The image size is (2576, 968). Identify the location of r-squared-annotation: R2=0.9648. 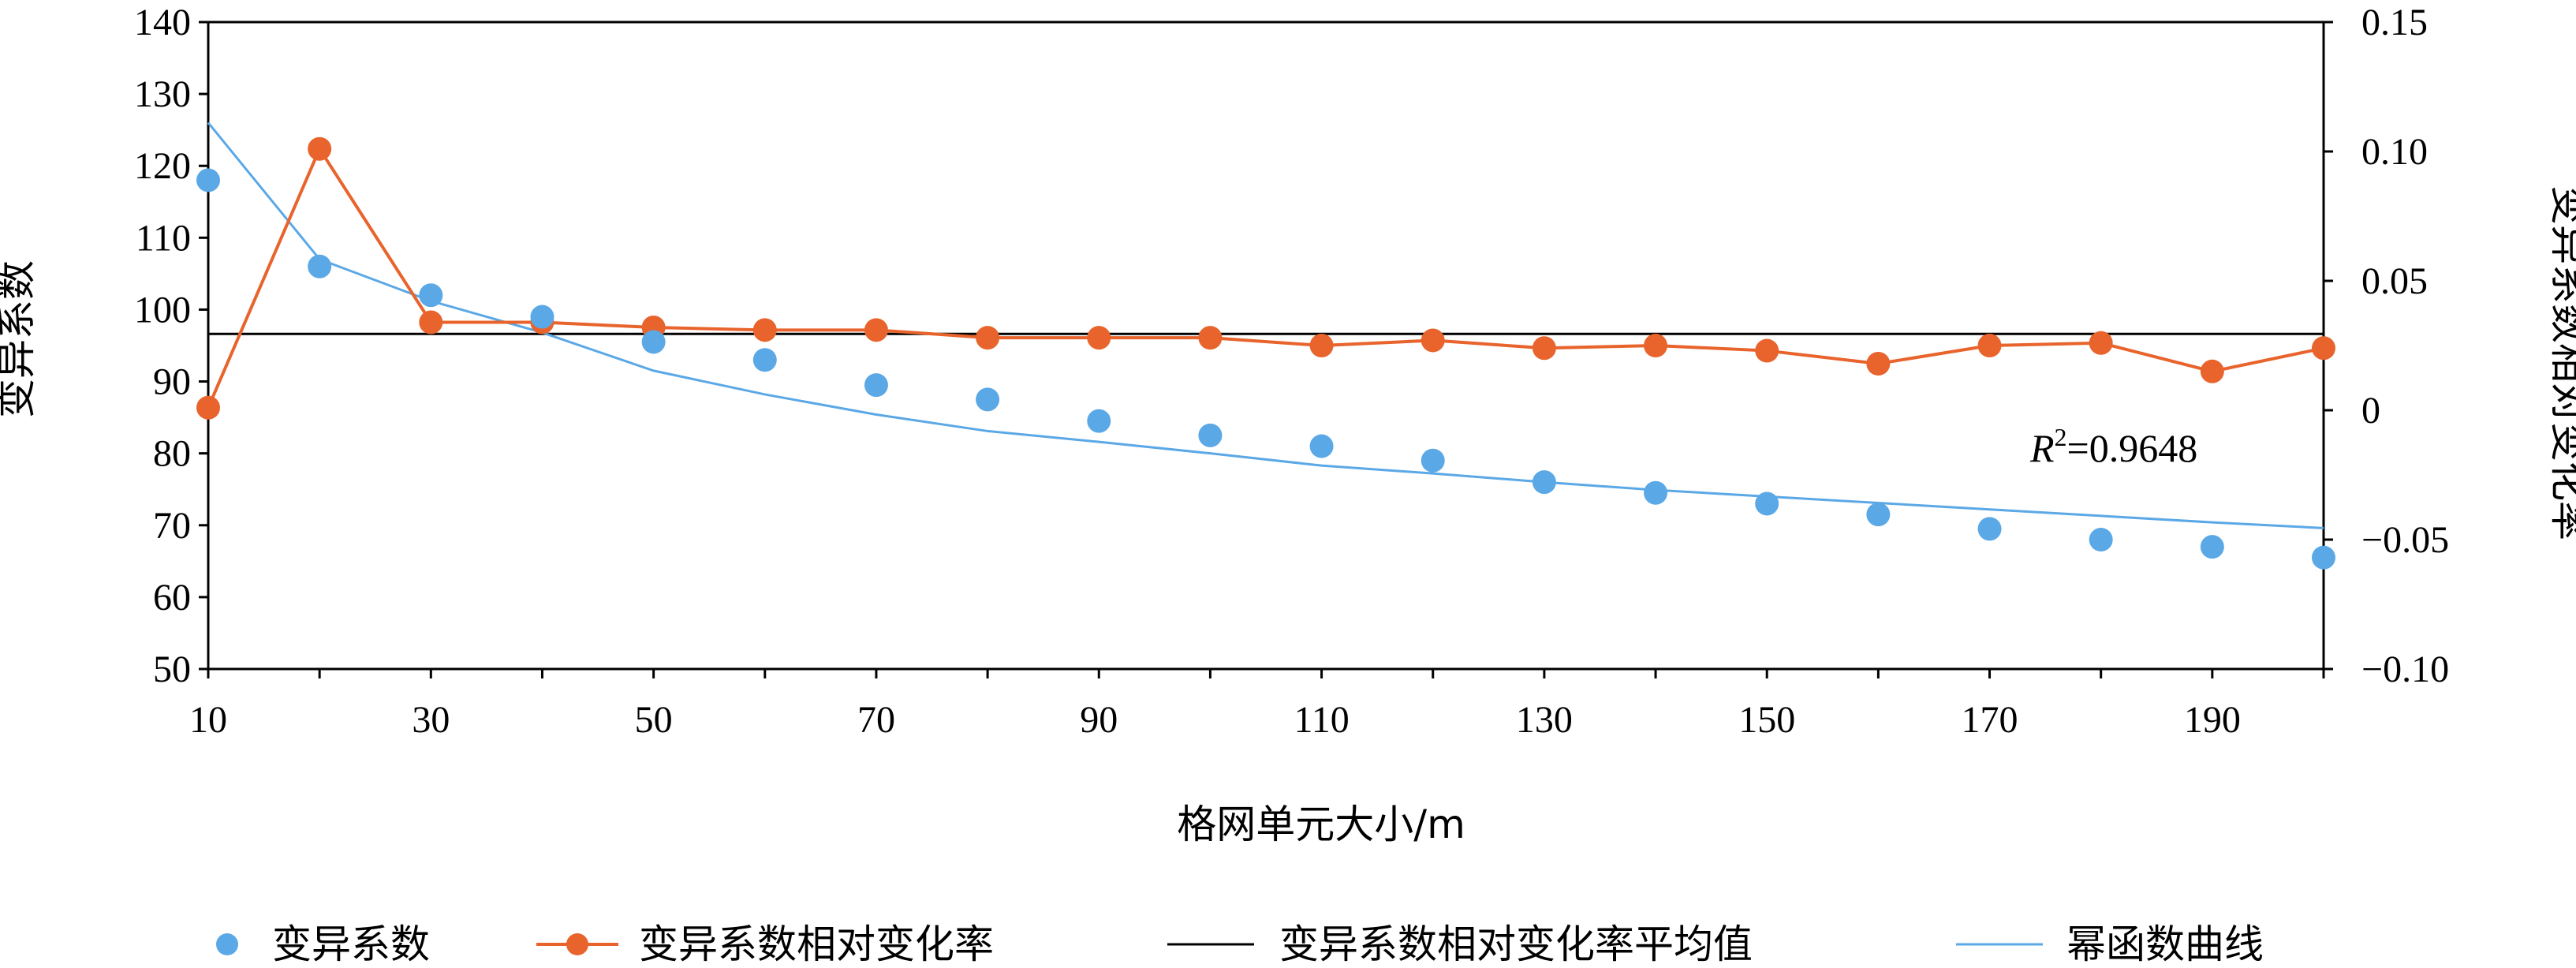
(2113, 446).